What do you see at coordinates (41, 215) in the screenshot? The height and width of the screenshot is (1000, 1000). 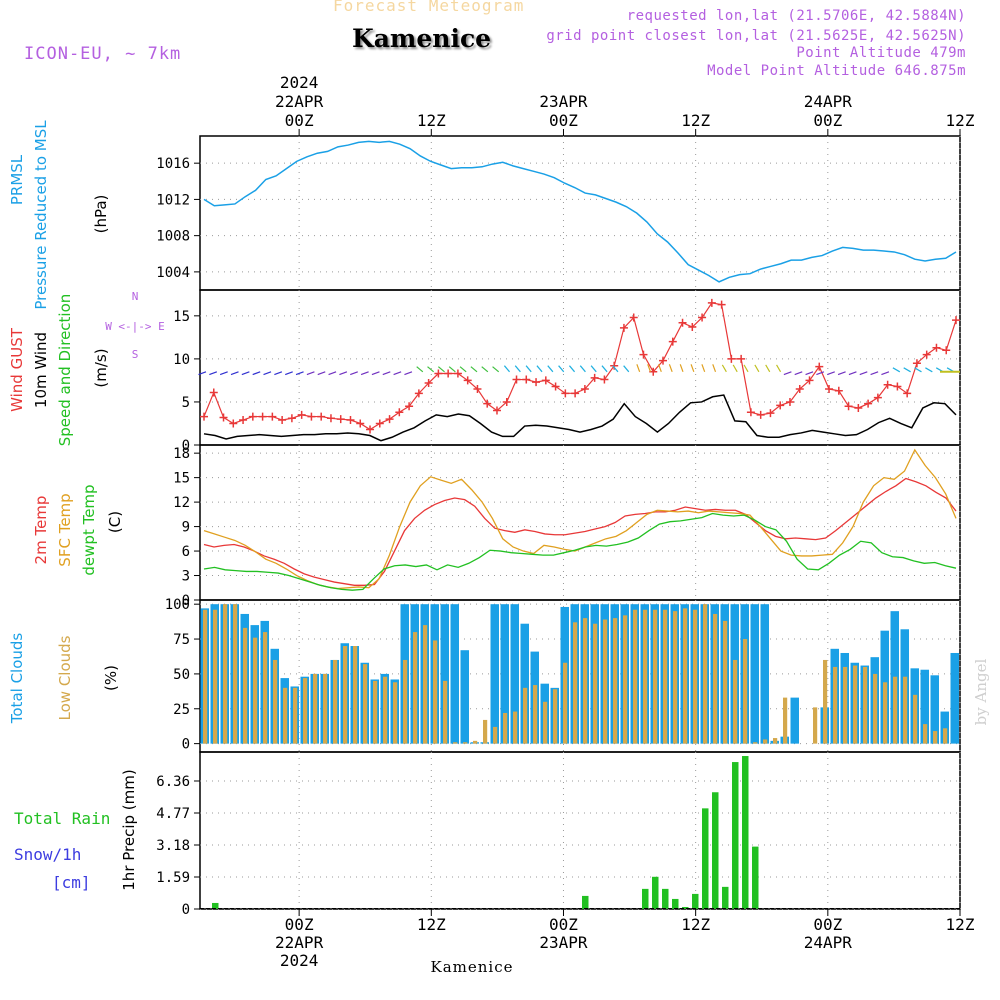 I see `pressure-long-label: Pressure Reduced to MSL` at bounding box center [41, 215].